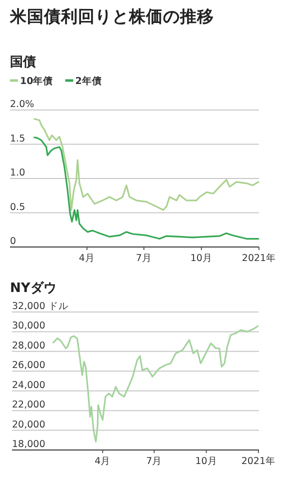  Describe the element at coordinates (29, 405) in the screenshot. I see `y-tick-label: 22,000` at that location.